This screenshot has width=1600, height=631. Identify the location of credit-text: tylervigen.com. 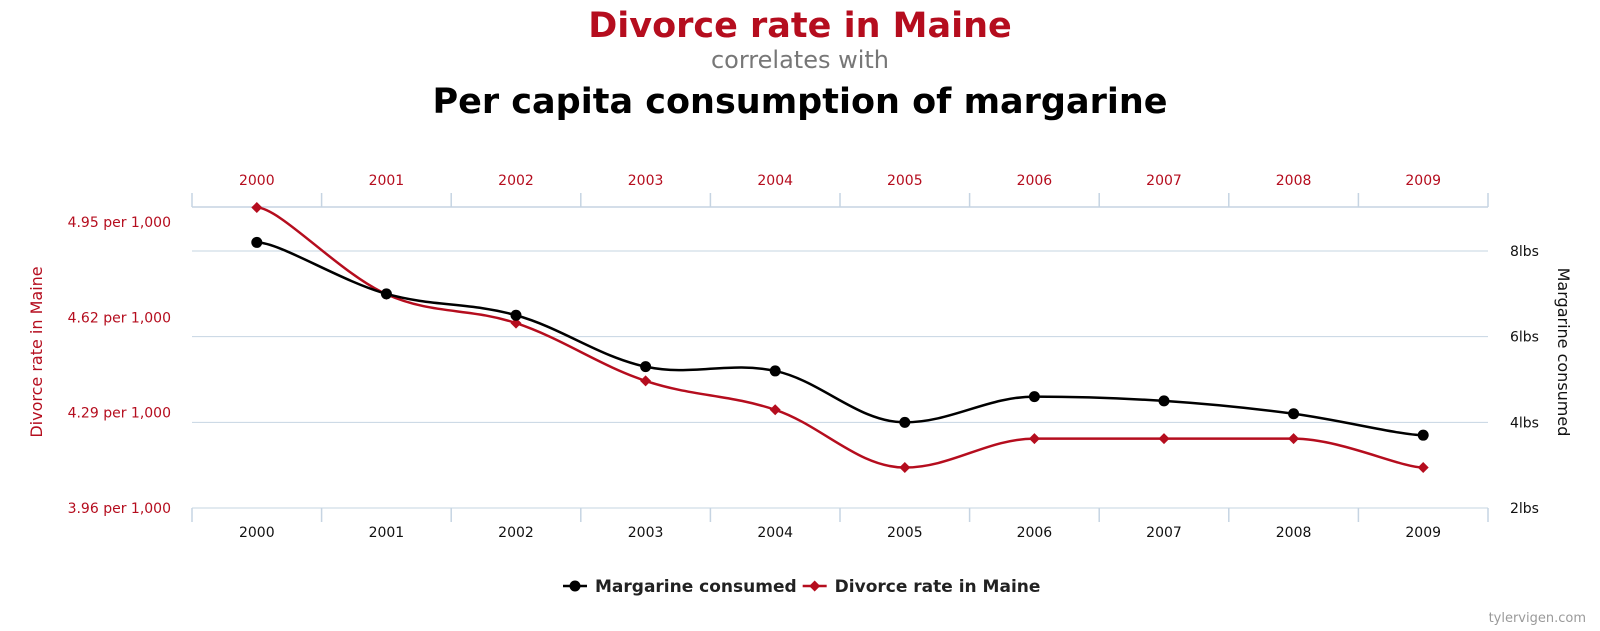
(1537, 618).